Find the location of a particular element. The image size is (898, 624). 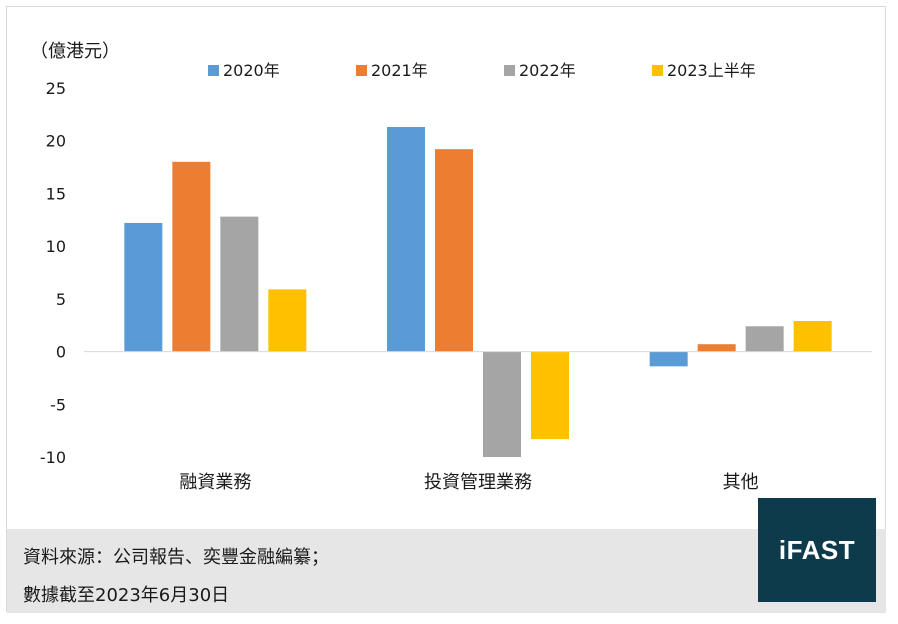

source-note: 資料來源：公司報告、奕豐金融編纂； is located at coordinates (176, 557).